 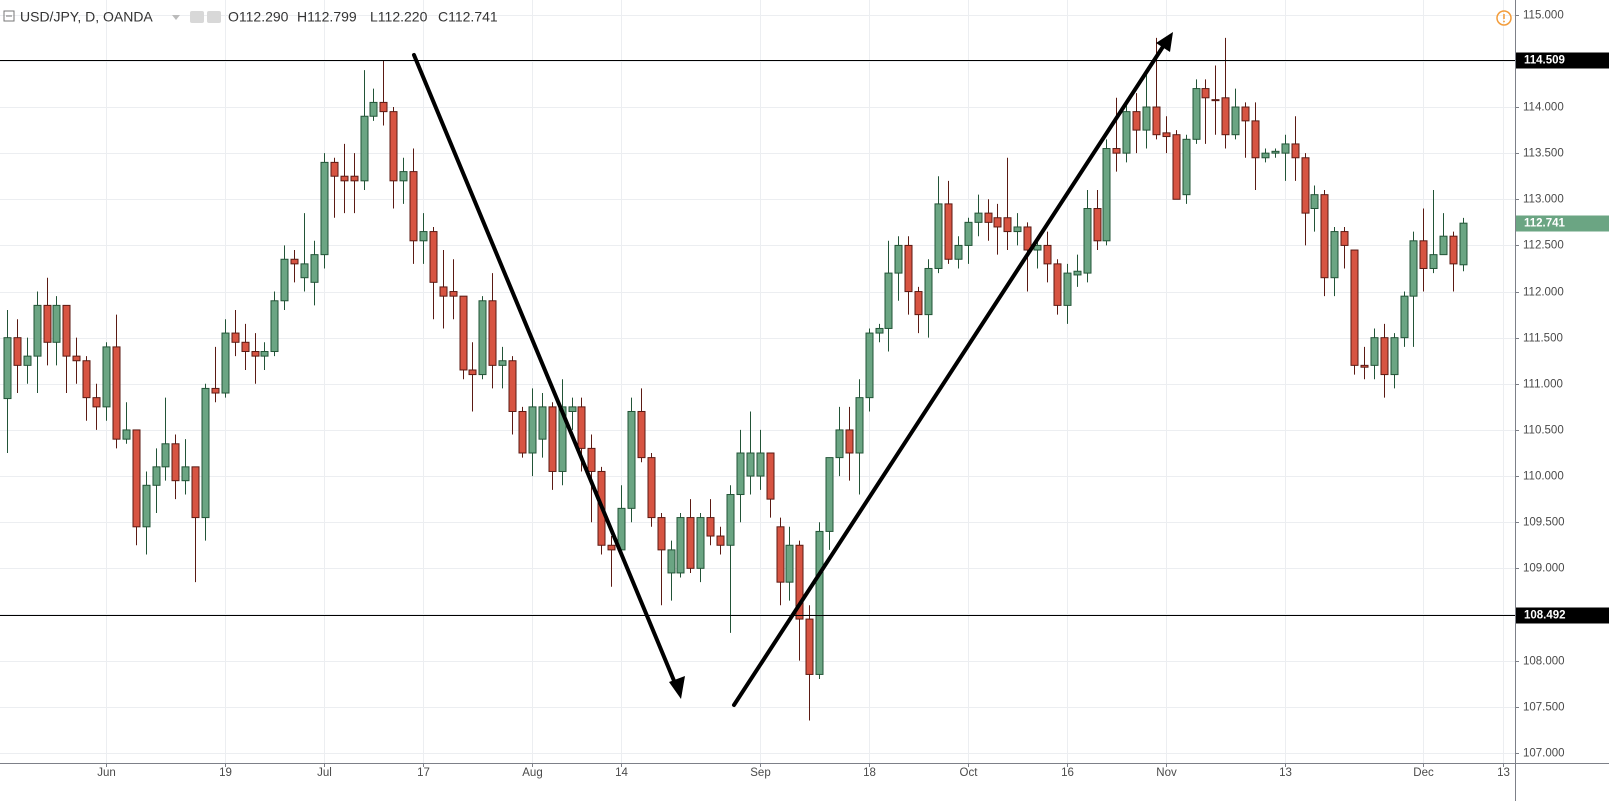 I want to click on x-tick-label: Jun, so click(x=106, y=773).